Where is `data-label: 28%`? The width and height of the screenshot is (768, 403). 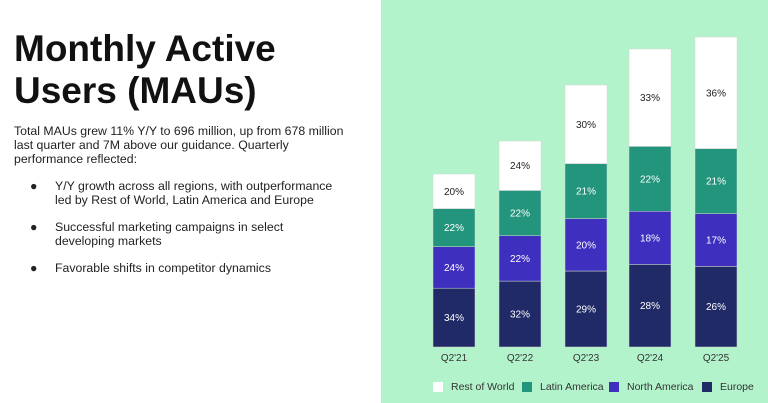 data-label: 28% is located at coordinates (650, 306).